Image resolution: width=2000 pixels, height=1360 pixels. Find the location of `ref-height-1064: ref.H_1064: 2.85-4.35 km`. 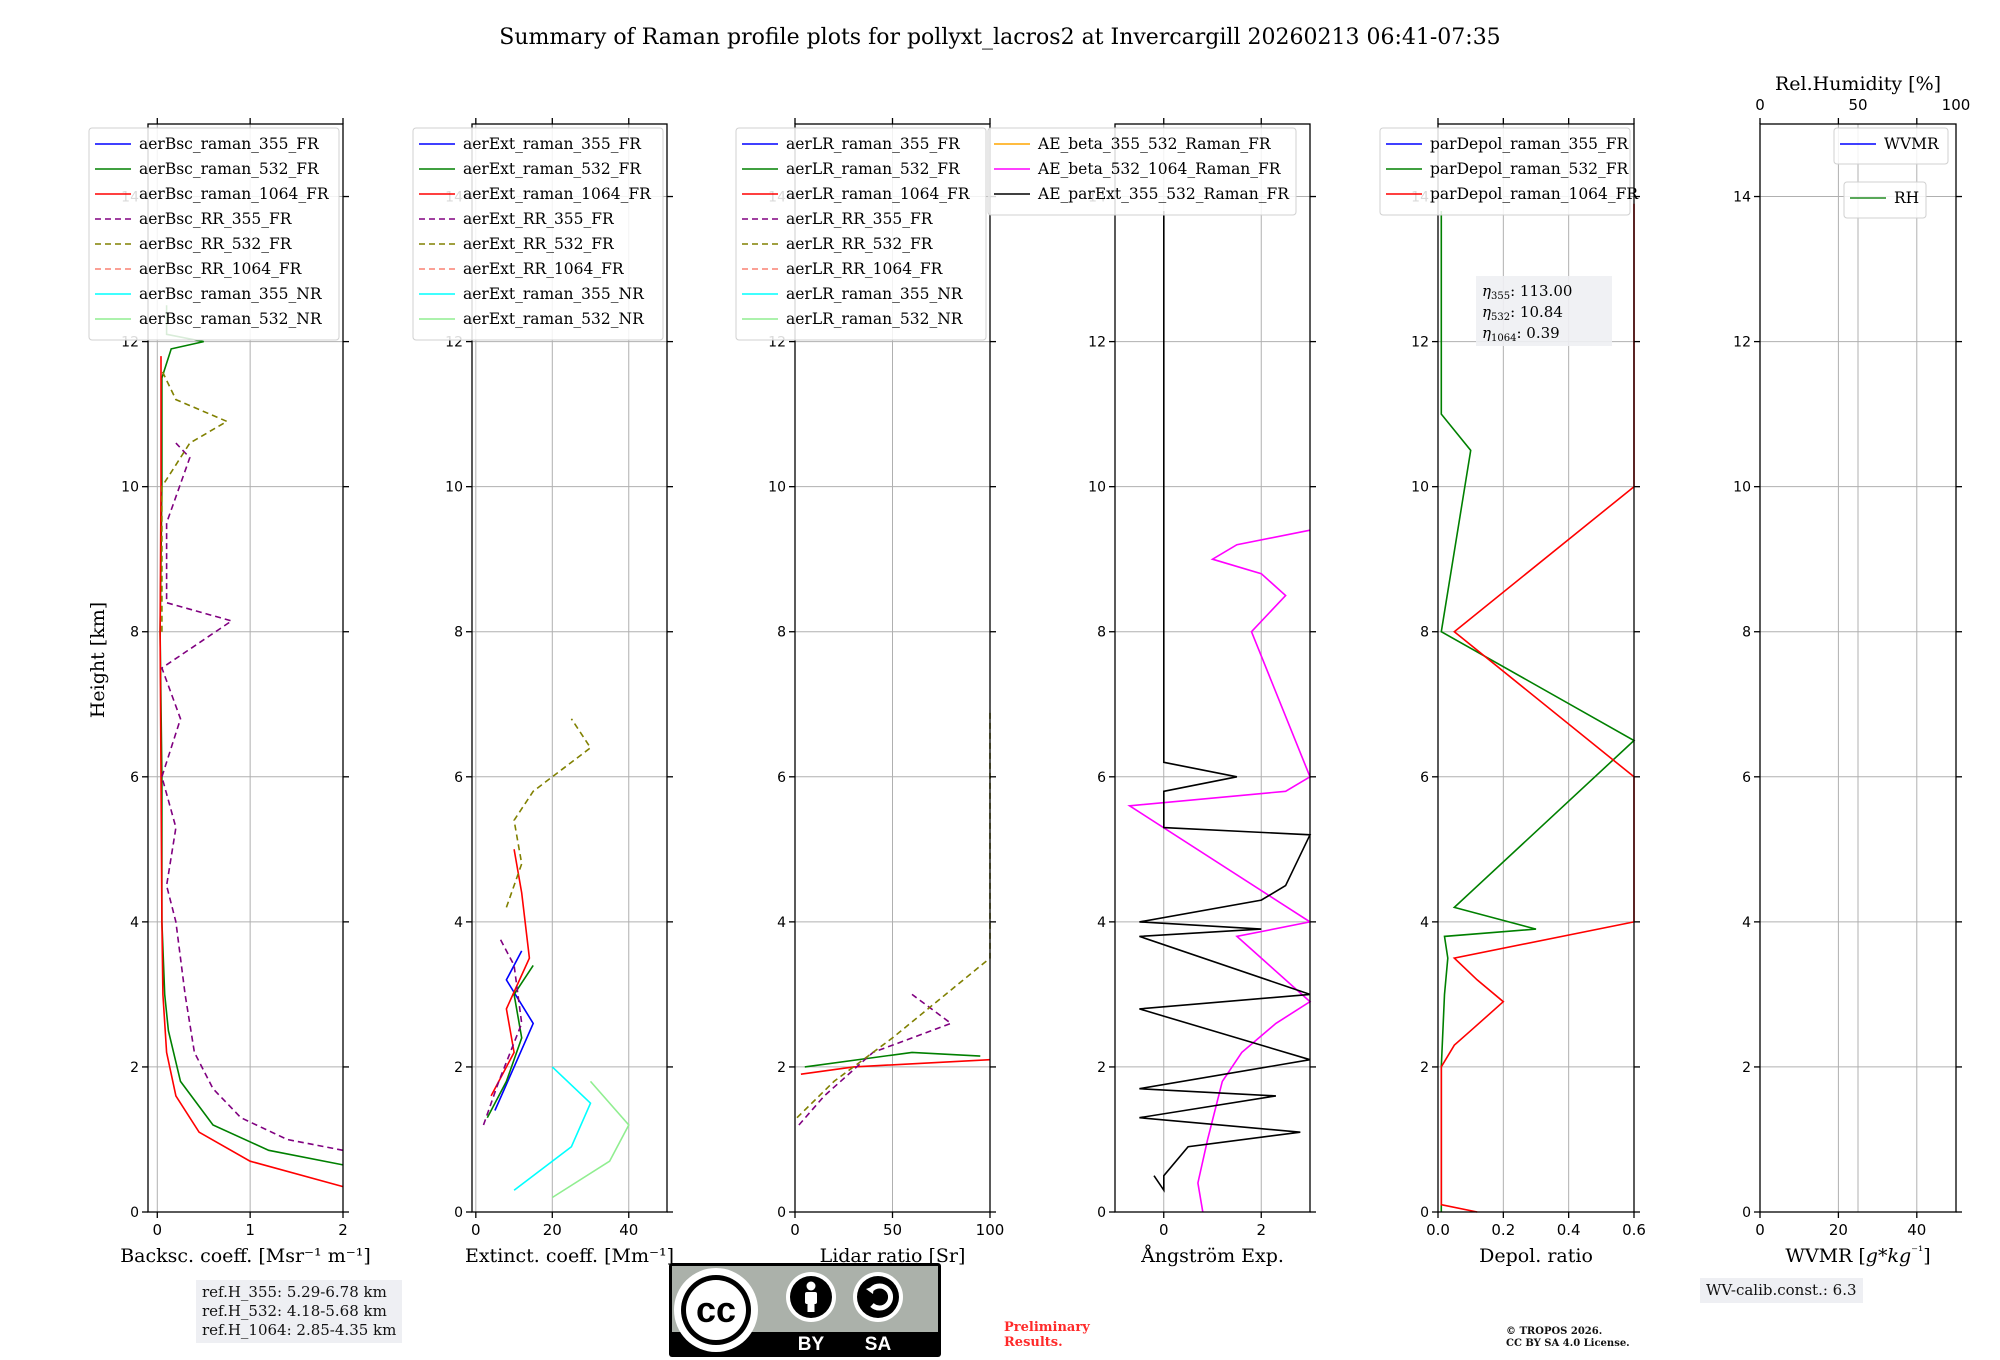

ref-height-1064: ref.H_1064: 2.85-4.35 km is located at coordinates (299, 1330).